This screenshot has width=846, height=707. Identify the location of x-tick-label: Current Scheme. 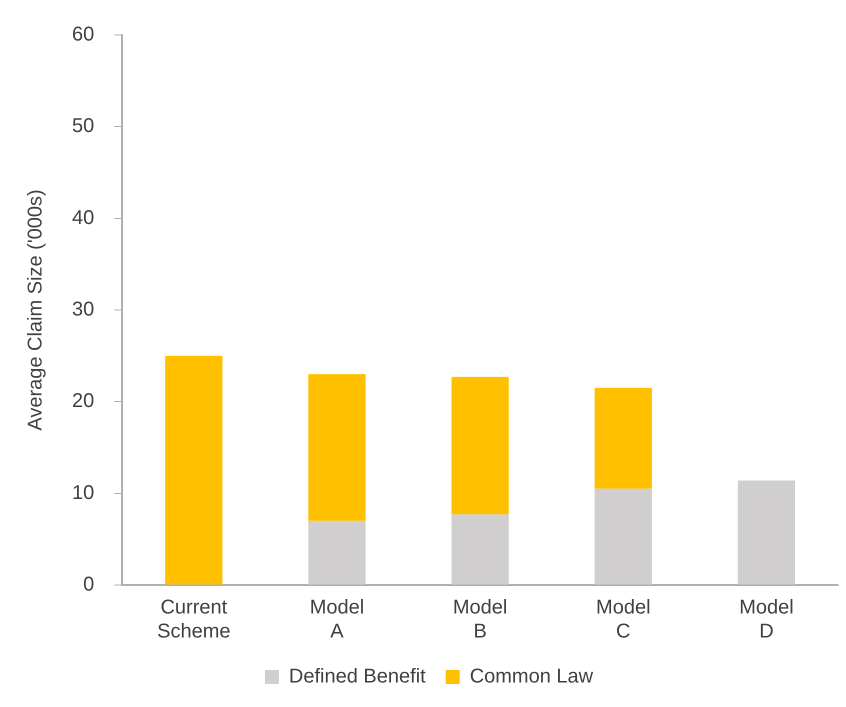
(194, 619).